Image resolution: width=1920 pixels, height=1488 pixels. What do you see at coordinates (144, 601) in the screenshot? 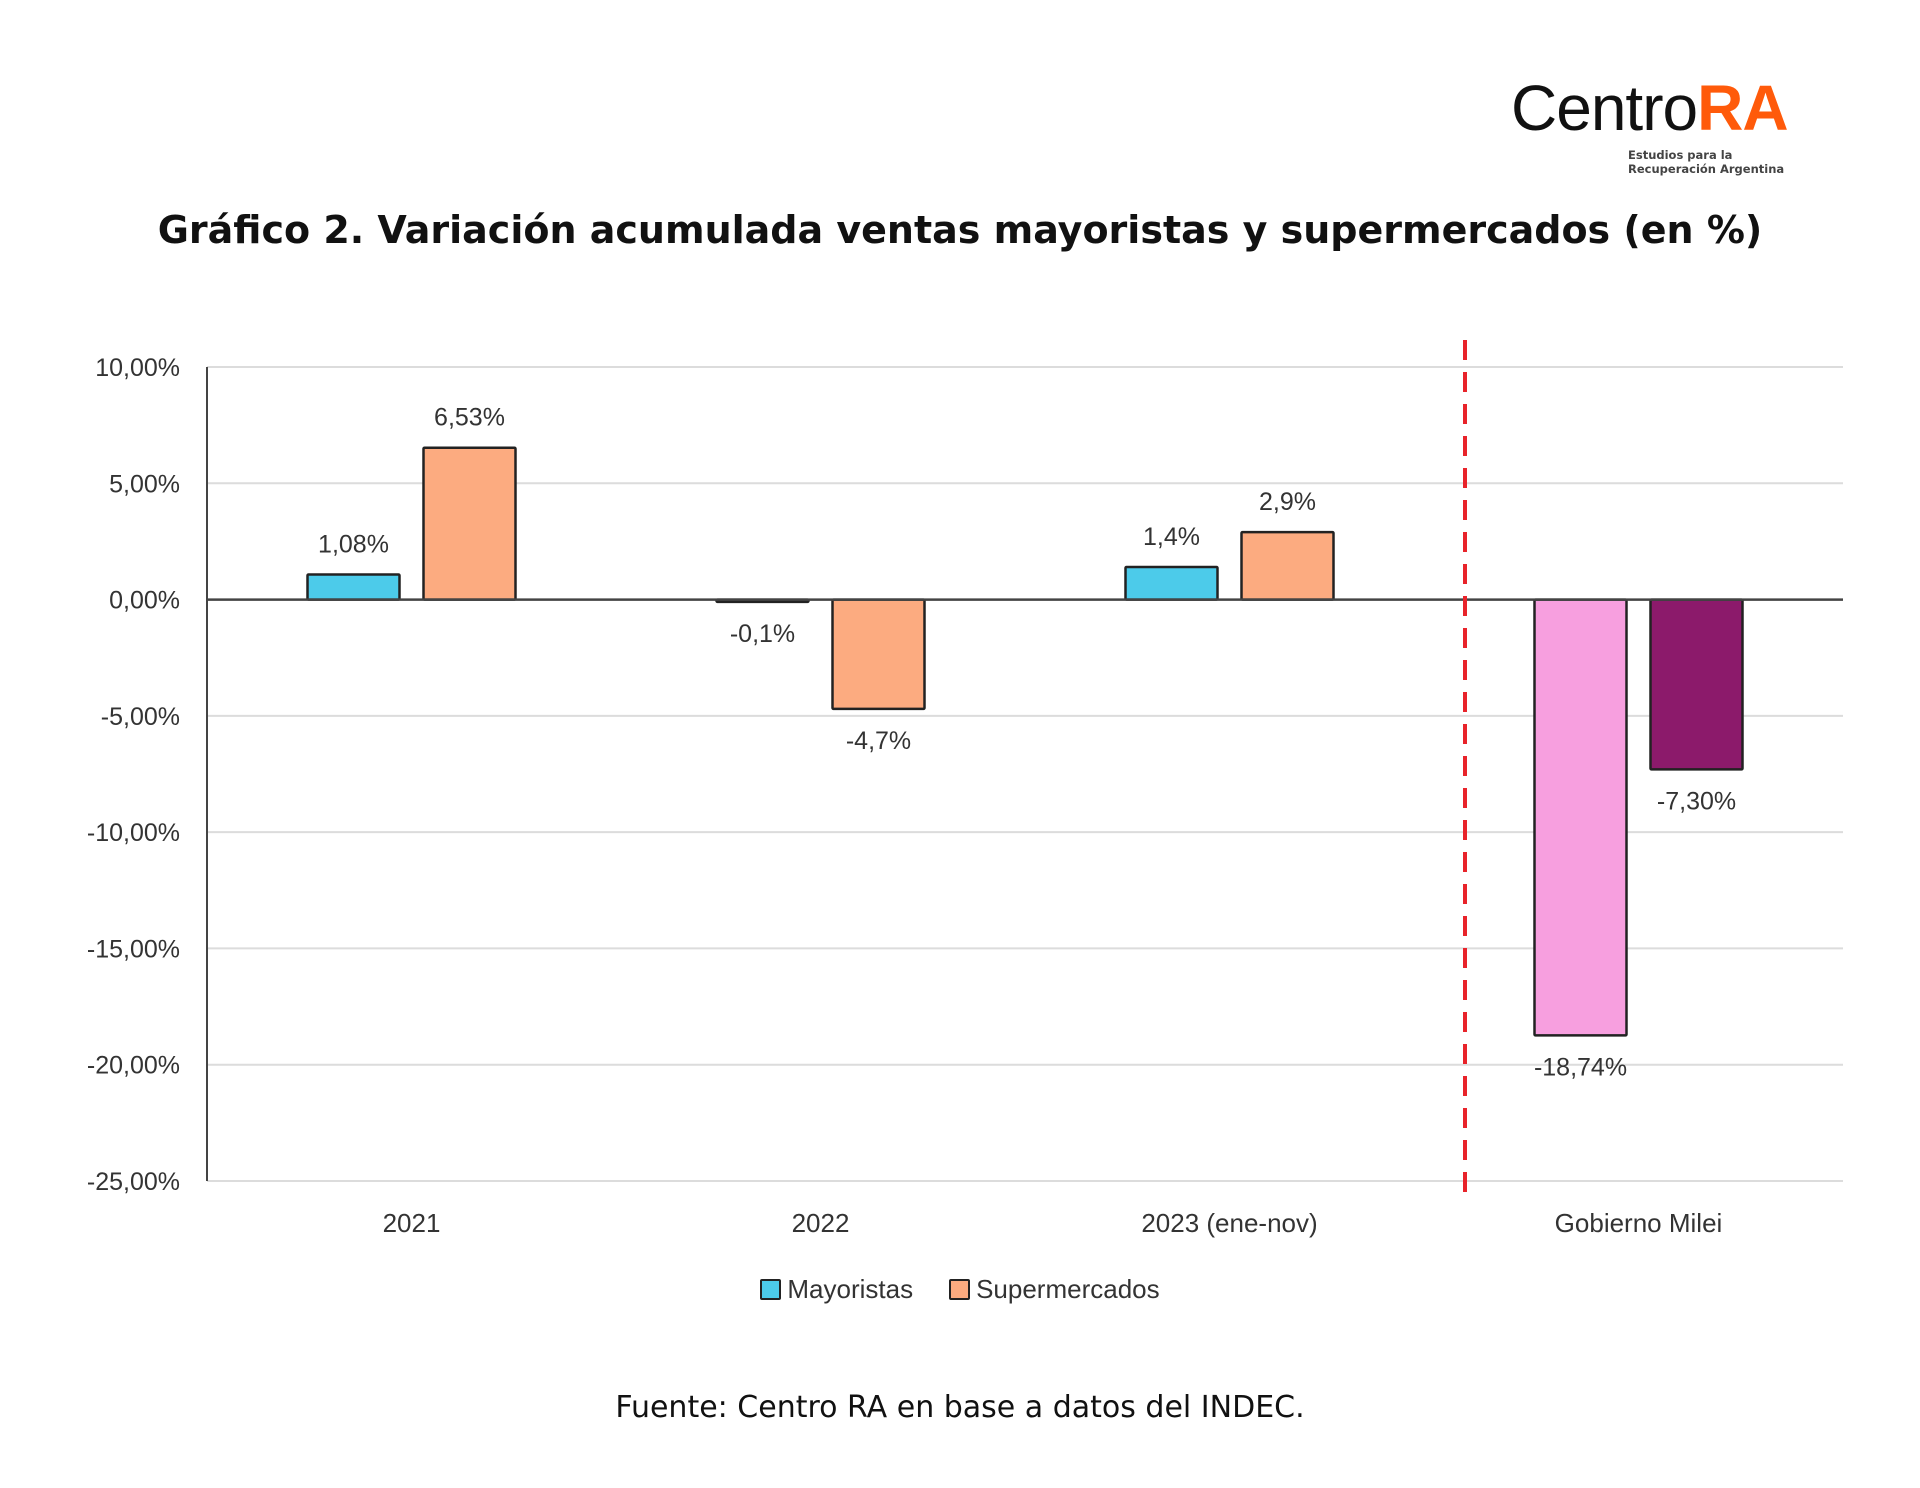
I see `y-tick-label: 0,00%` at bounding box center [144, 601].